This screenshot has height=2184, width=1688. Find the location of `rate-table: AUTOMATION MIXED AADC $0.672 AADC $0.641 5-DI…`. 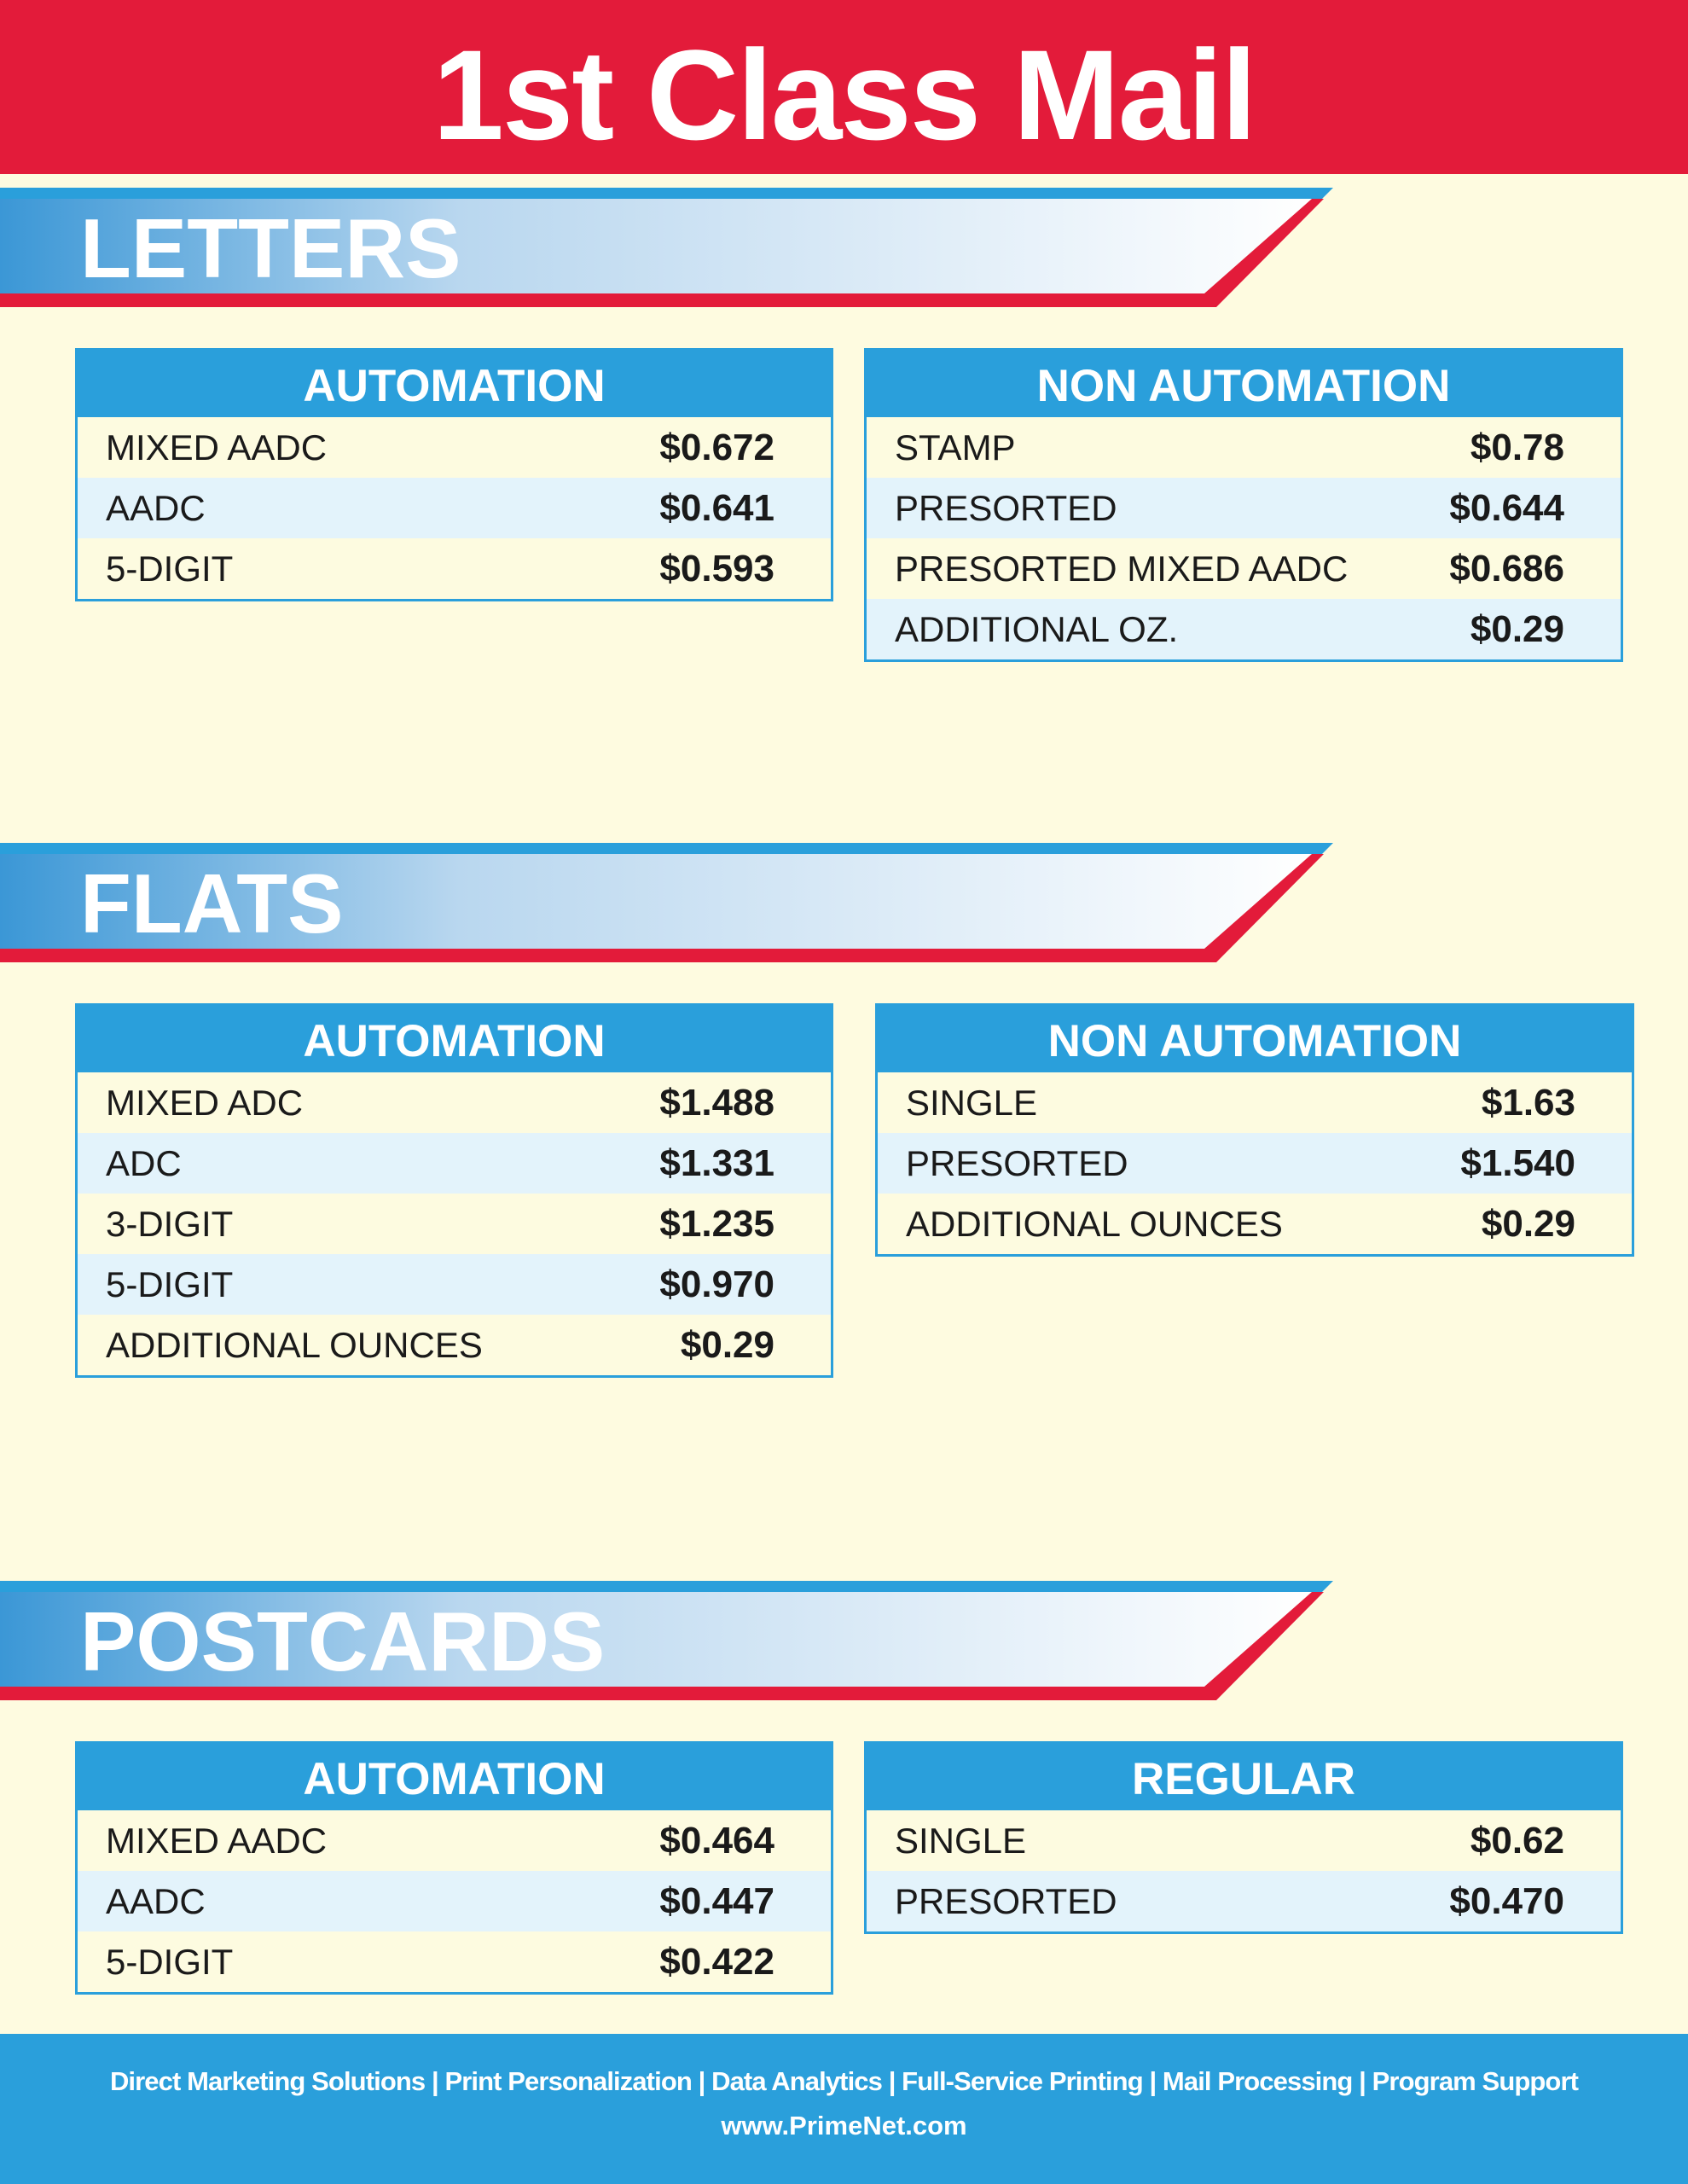

rate-table: AUTOMATION MIXED AADC $0.672 AADC $0.641 5-DI… is located at coordinates (454, 475).